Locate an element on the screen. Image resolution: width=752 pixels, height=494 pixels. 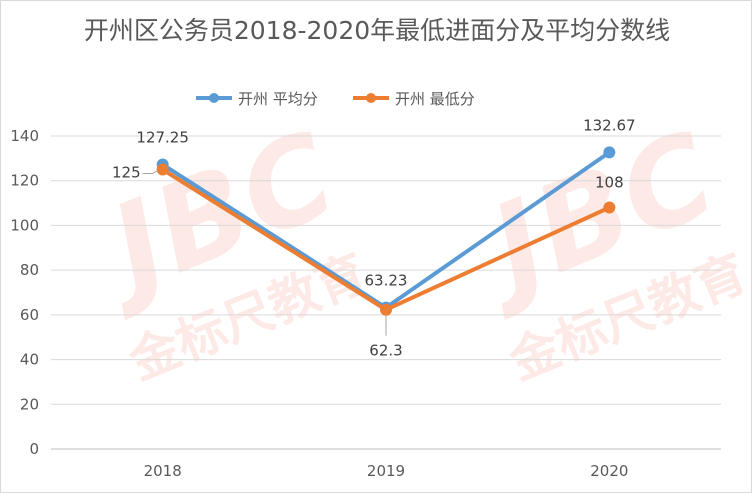
y-tick-label-40: 40 is located at coordinates (29, 360).